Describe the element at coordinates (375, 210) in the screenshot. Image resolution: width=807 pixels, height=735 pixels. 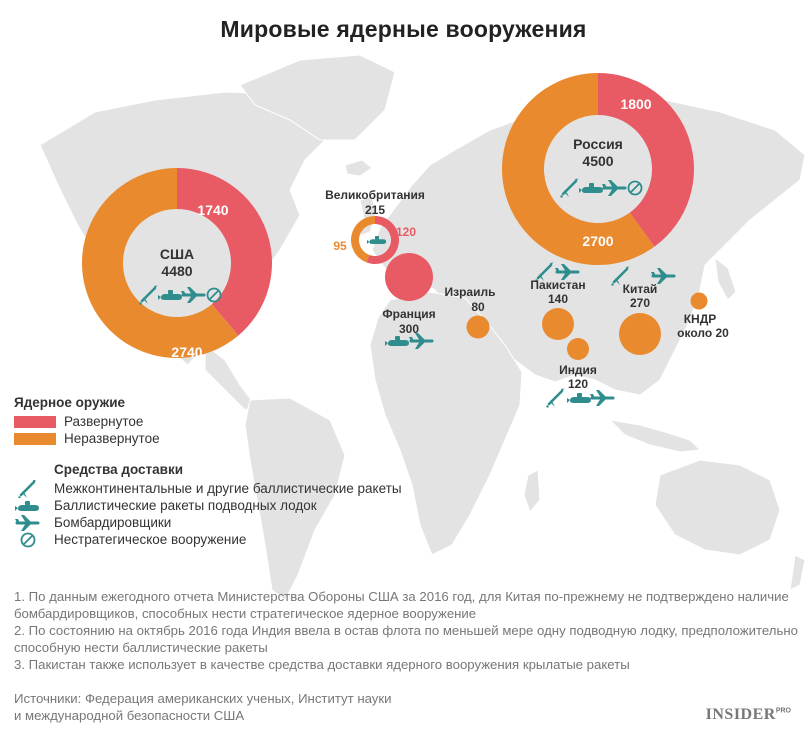
I see `uk-total-label: 215` at that location.